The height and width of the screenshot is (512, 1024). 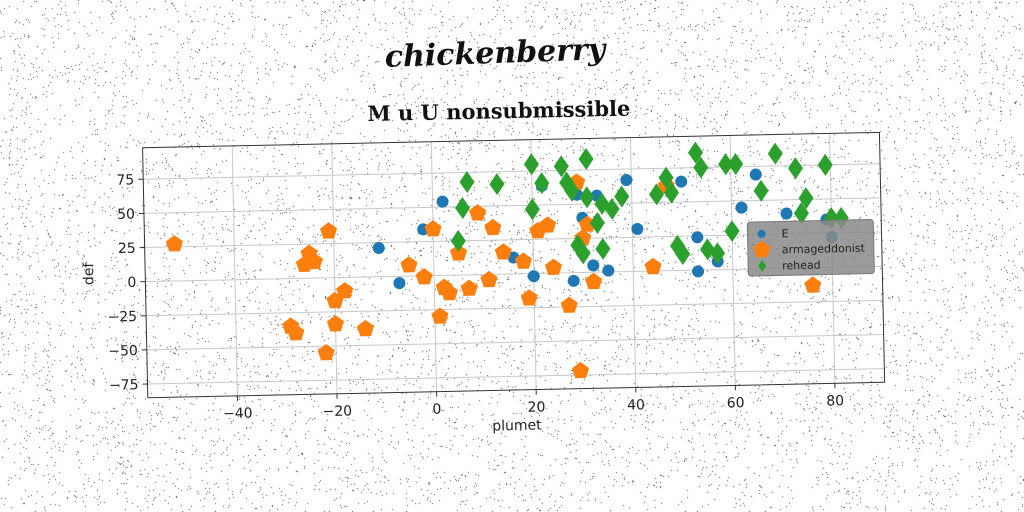 I want to click on legend-label: armageddonist, so click(x=824, y=249).